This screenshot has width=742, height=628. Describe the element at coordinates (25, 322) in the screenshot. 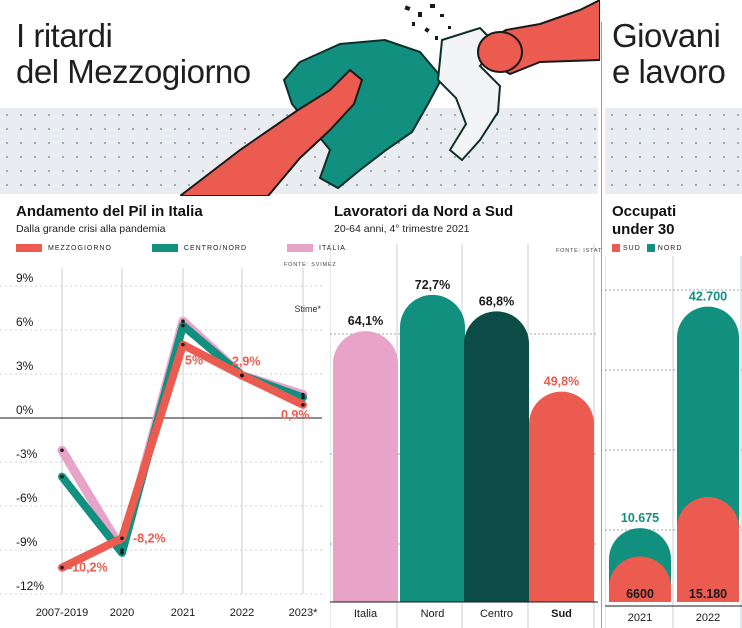

I see `pil-ytick-1: 6%` at that location.